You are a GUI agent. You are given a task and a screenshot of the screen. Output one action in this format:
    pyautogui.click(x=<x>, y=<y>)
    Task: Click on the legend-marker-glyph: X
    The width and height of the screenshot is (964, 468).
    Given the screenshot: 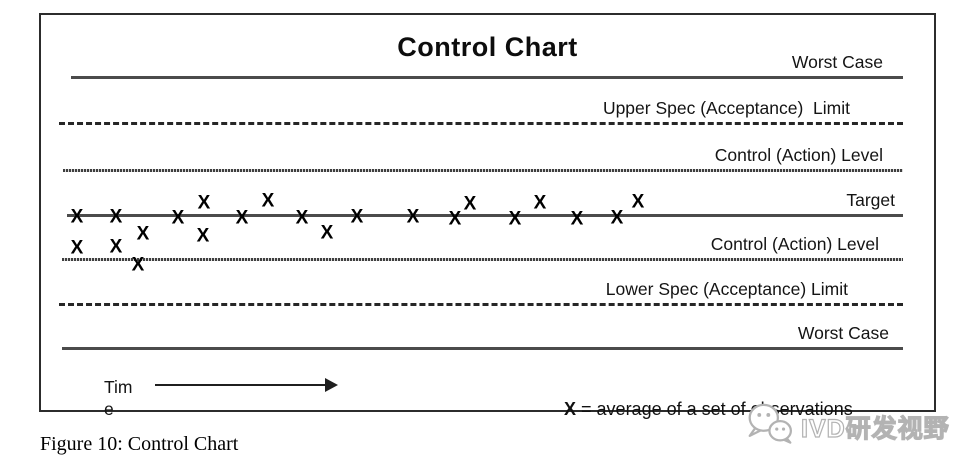 What is the action you would take?
    pyautogui.click(x=570, y=409)
    